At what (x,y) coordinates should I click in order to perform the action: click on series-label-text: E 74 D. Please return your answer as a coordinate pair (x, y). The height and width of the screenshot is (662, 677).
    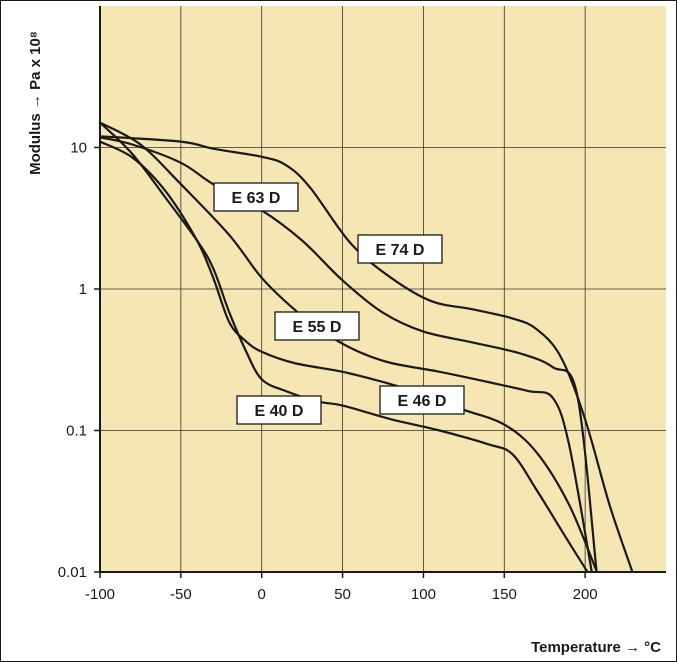
    Looking at the image, I should click on (400, 250).